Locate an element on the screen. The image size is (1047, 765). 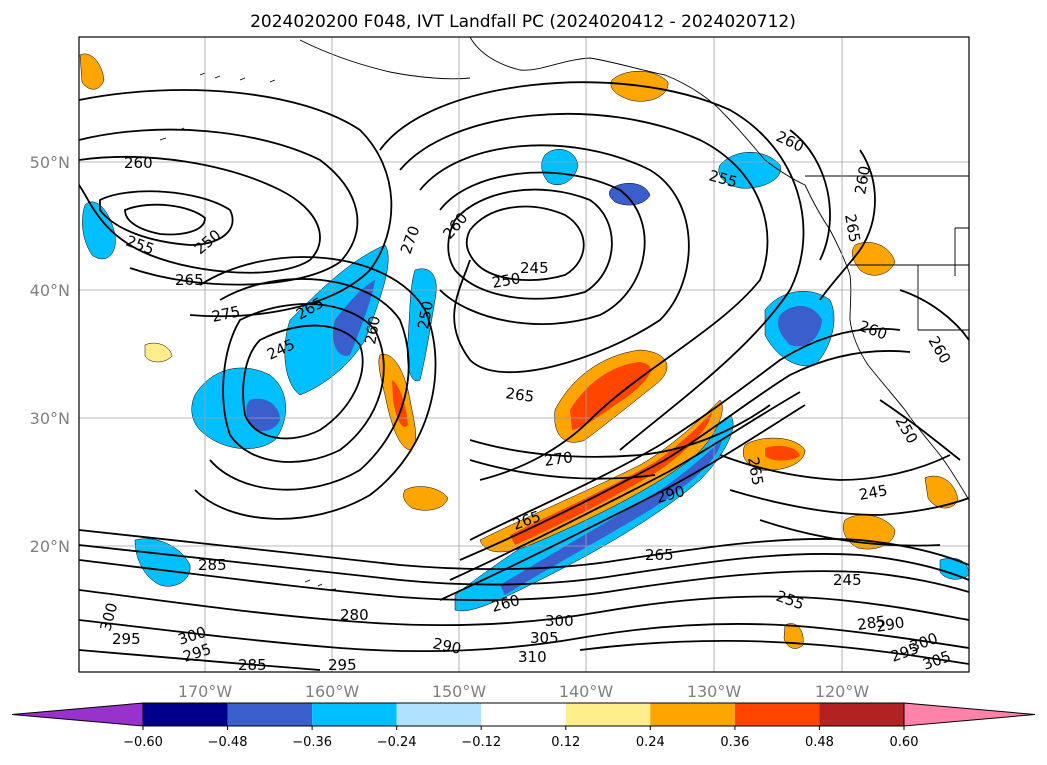
colorbar-tick-label: 0.48 is located at coordinates (819, 742).